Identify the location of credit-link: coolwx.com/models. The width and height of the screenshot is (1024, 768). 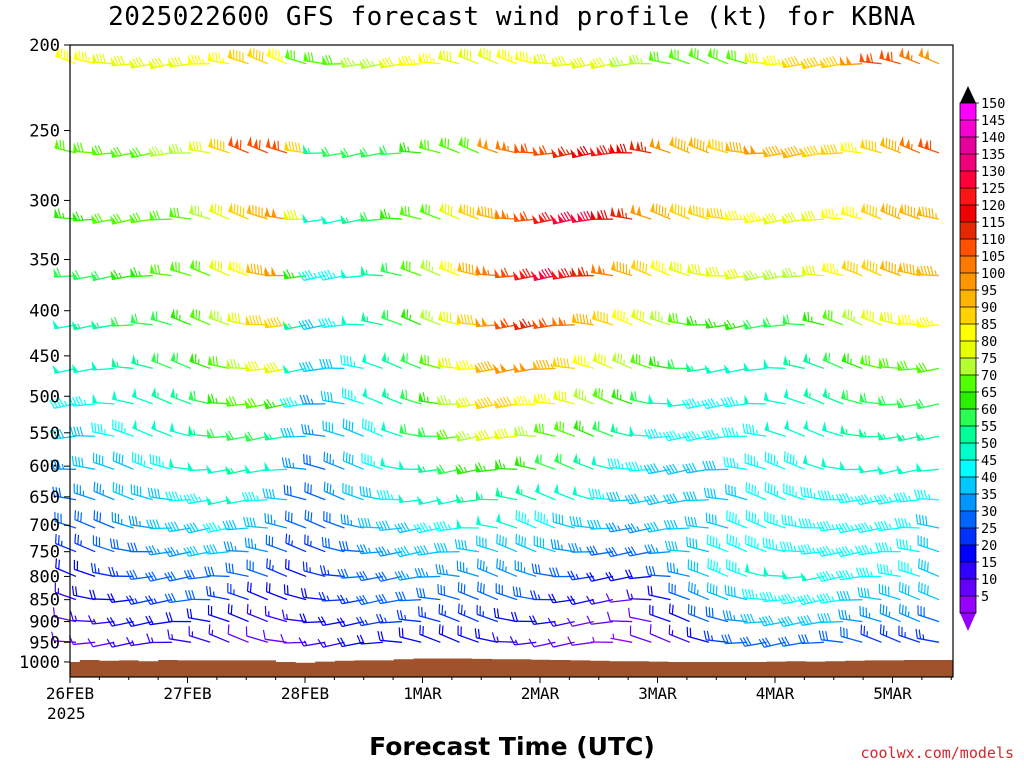
(937, 753).